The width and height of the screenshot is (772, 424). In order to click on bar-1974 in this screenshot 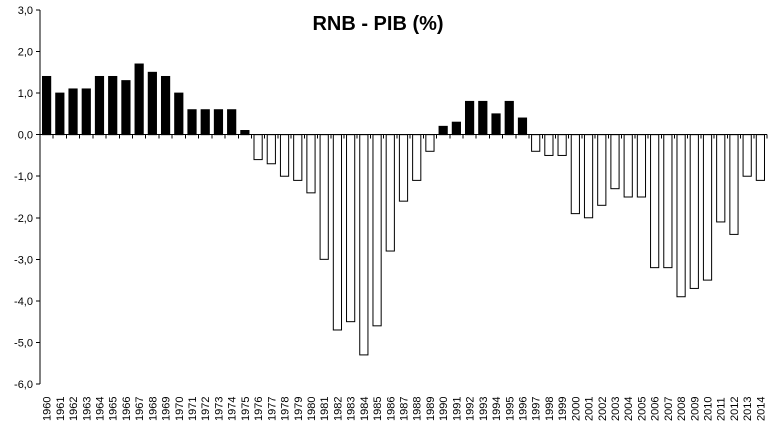, I will do `click(232, 122)`.